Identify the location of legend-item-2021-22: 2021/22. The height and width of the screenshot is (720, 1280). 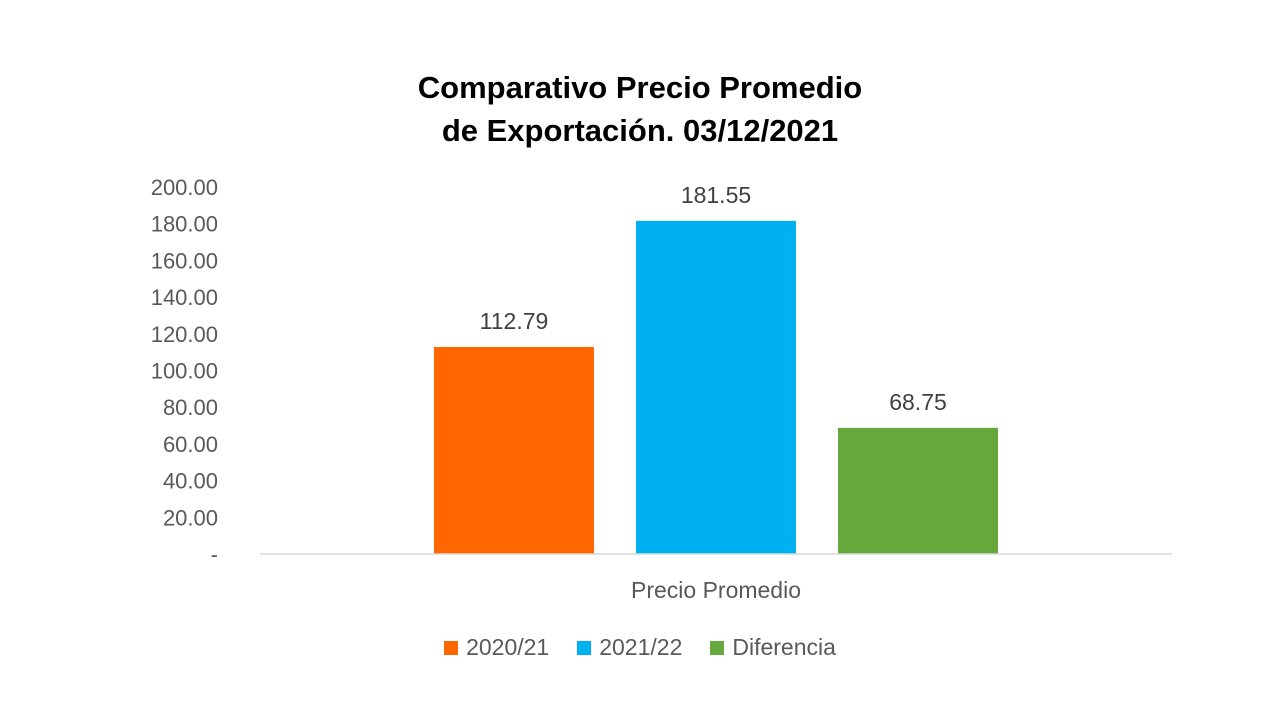
(629, 647).